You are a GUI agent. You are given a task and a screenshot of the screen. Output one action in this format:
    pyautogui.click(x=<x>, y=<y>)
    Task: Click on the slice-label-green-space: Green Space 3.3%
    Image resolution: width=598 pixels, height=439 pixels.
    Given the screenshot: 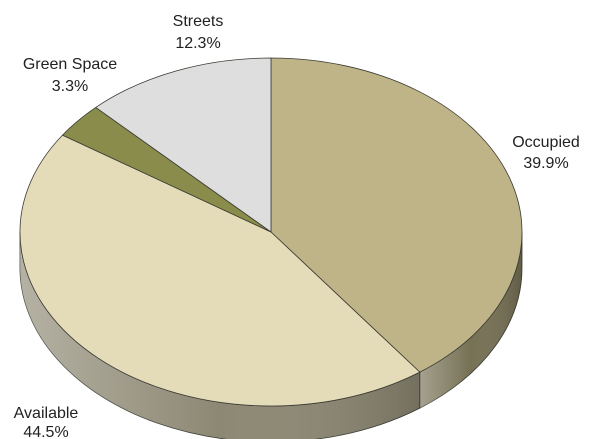 What is the action you would take?
    pyautogui.click(x=70, y=75)
    